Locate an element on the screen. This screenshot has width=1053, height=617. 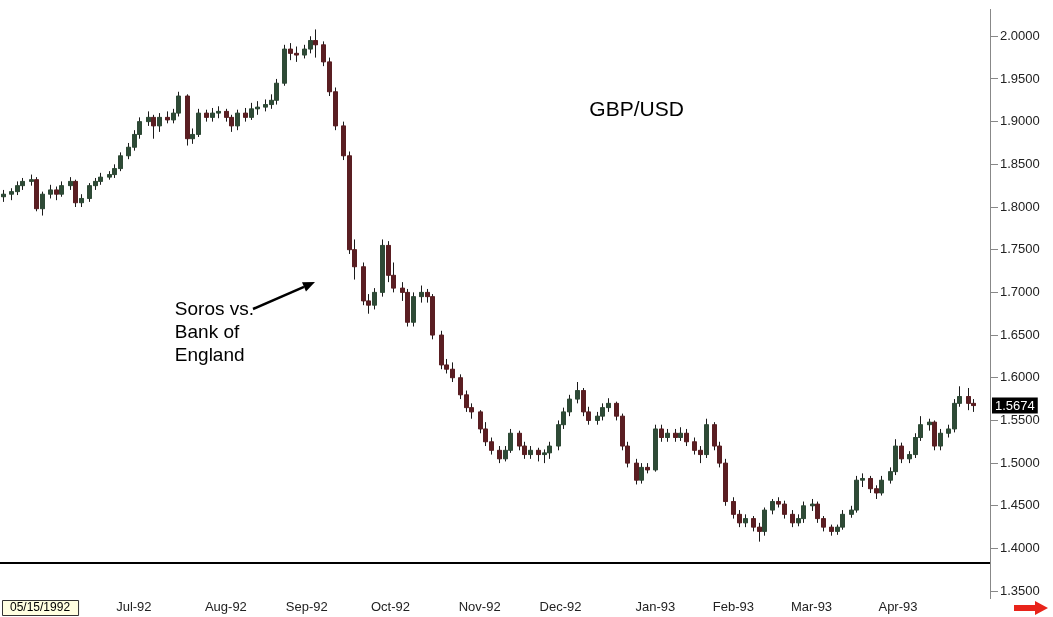
y-tick-label: 1.6000 is located at coordinates (1020, 377).